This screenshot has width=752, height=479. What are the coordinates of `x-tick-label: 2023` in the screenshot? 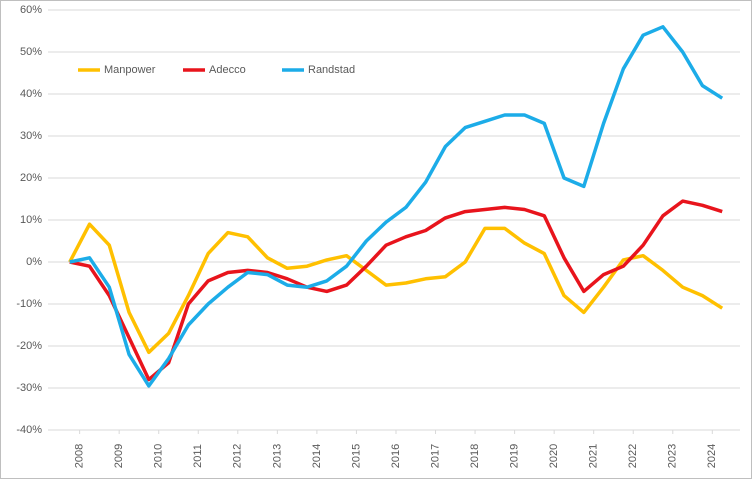 It's located at (673, 456).